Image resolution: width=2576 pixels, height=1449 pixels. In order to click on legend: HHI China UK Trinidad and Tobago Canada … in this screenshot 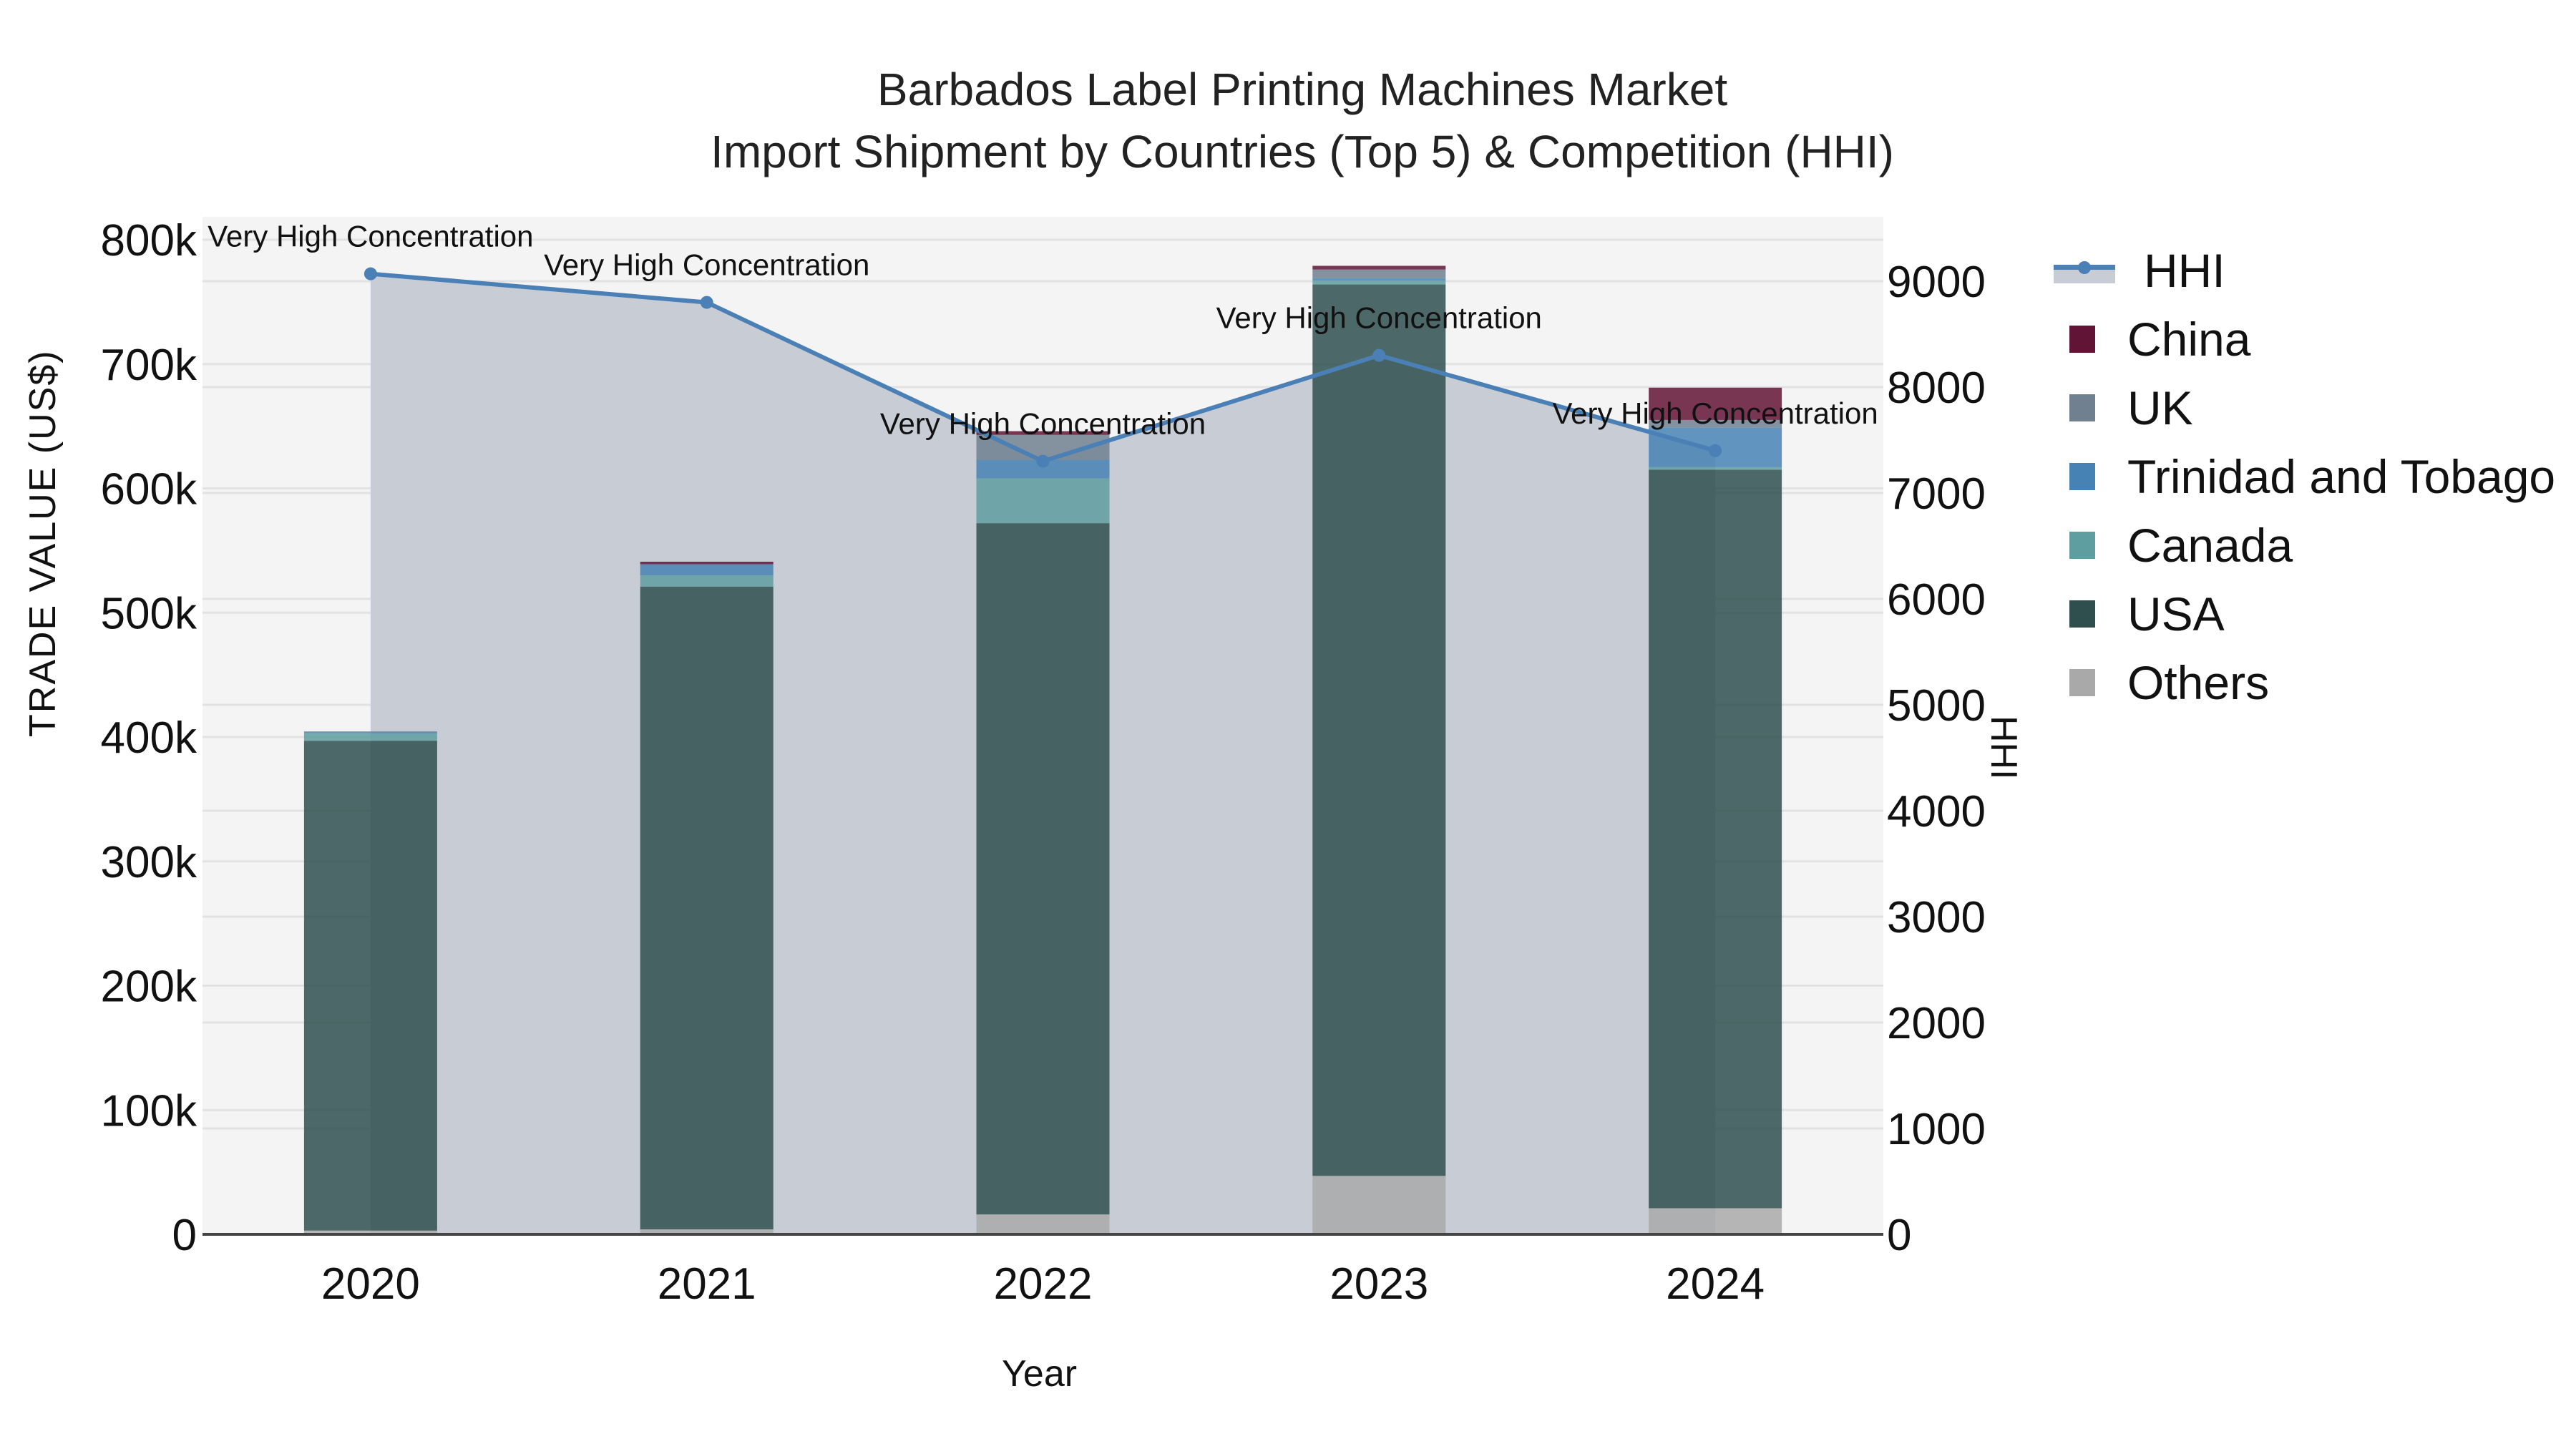, I will do `click(2304, 476)`.